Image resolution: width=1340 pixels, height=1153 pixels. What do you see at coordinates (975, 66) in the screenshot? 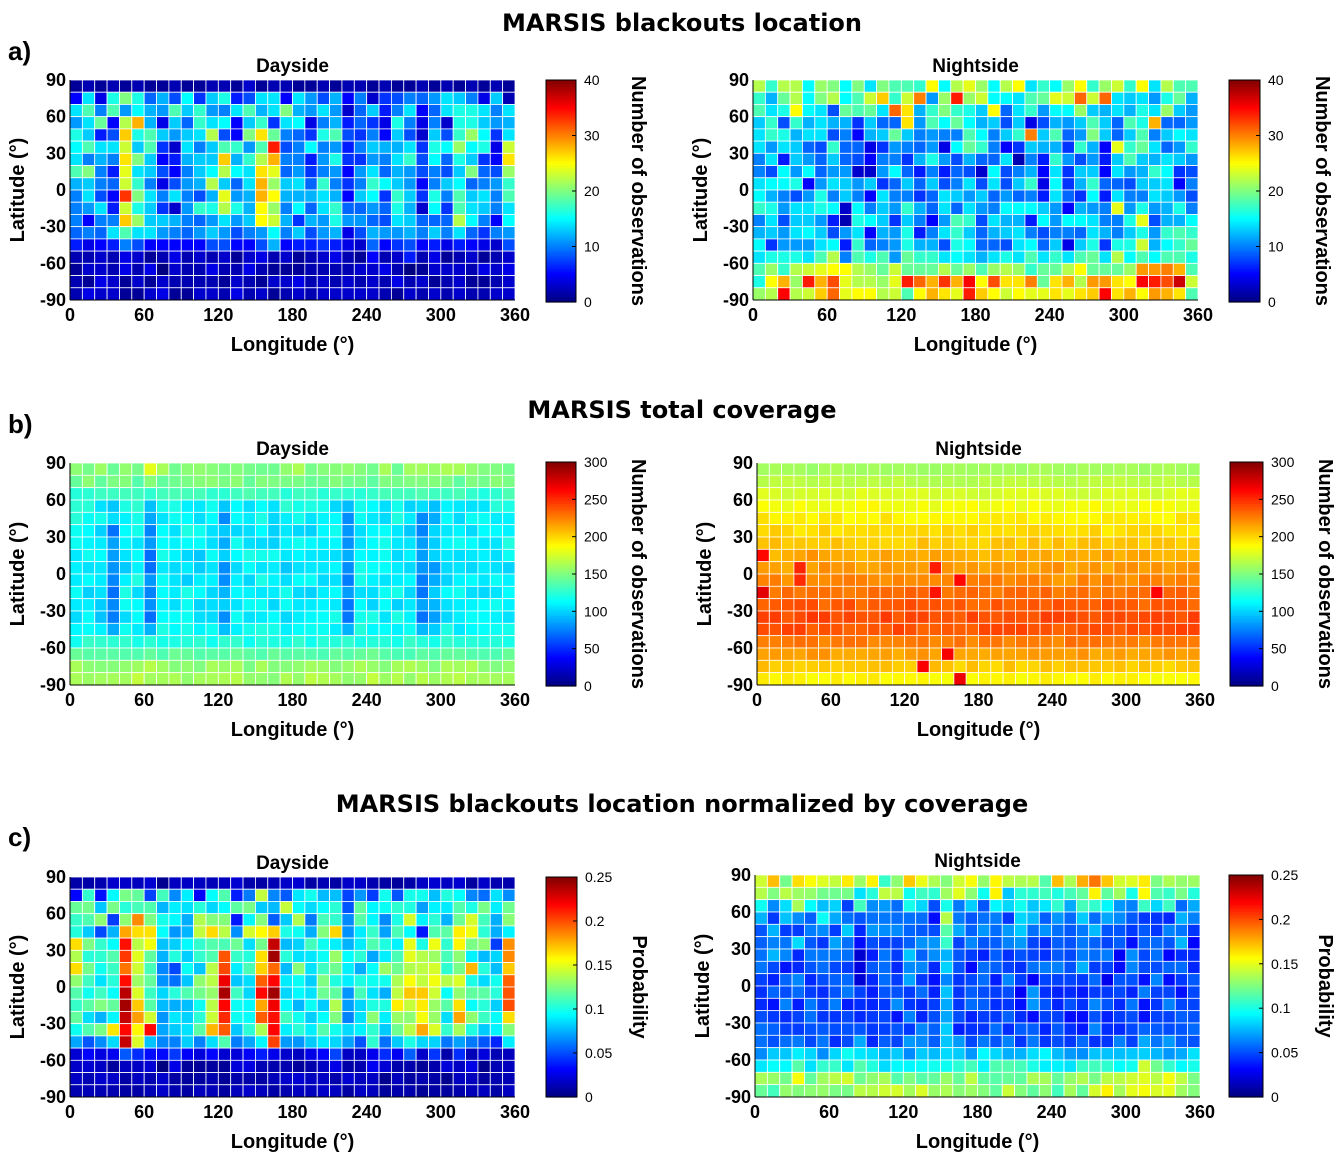
I see `panel-title: Nightside` at bounding box center [975, 66].